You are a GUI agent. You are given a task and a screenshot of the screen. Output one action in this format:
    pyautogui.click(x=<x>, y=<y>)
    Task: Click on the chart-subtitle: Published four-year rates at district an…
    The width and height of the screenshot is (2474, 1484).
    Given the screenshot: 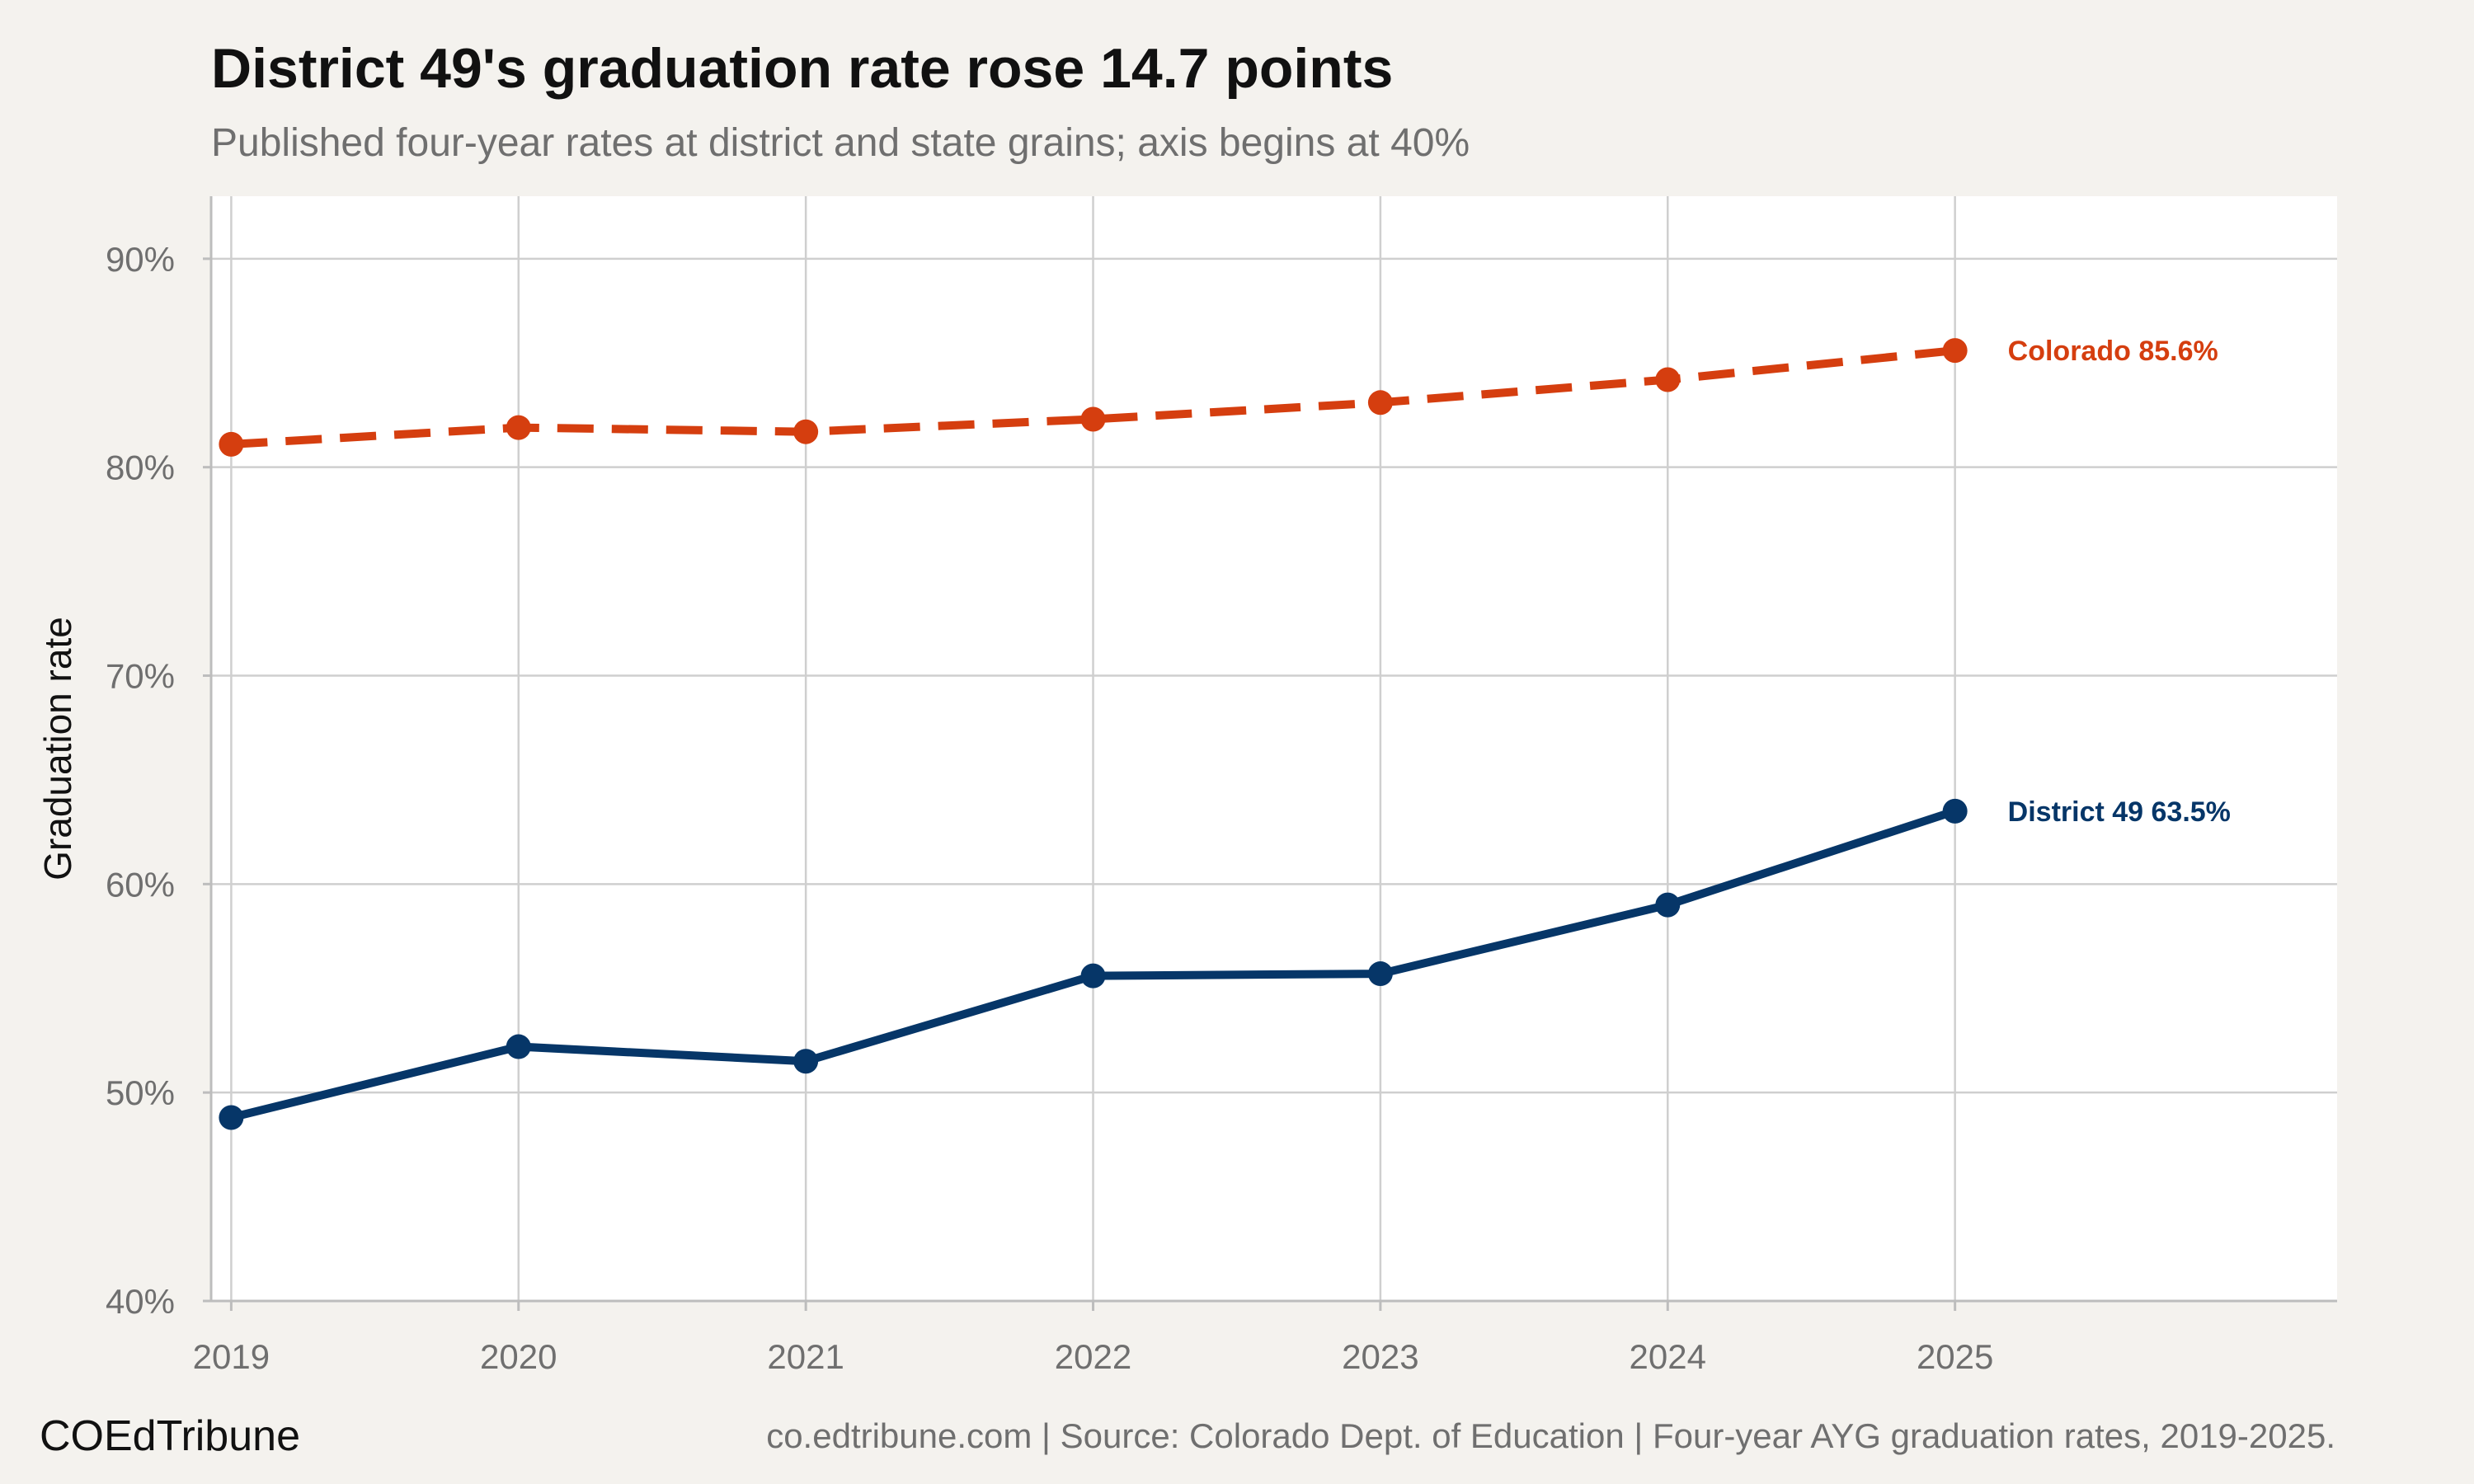 What is the action you would take?
    pyautogui.click(x=840, y=143)
    